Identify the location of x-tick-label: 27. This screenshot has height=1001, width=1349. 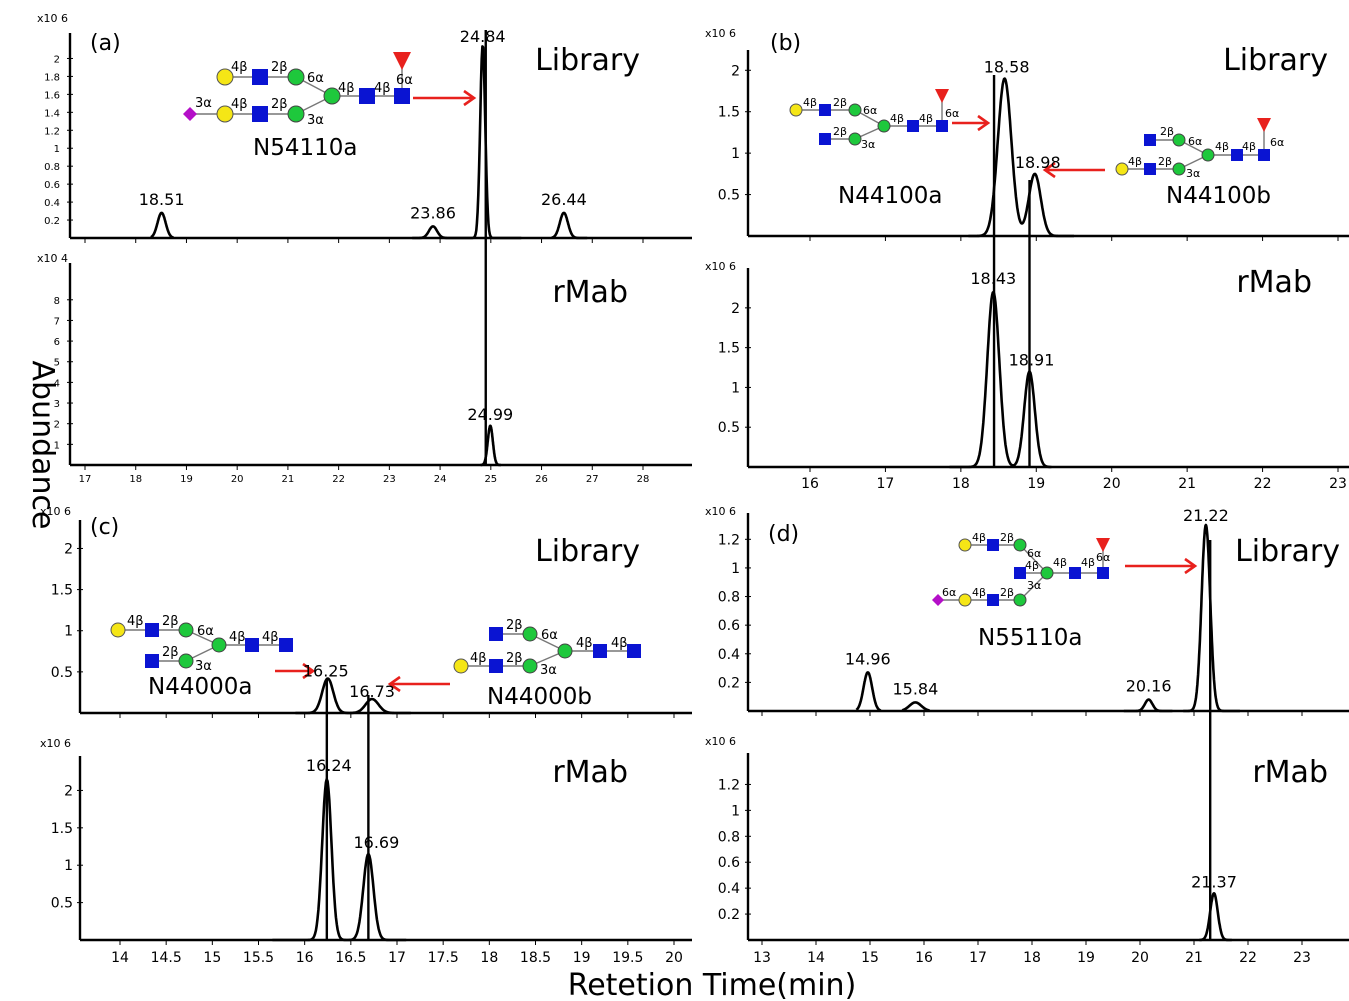
(592, 479).